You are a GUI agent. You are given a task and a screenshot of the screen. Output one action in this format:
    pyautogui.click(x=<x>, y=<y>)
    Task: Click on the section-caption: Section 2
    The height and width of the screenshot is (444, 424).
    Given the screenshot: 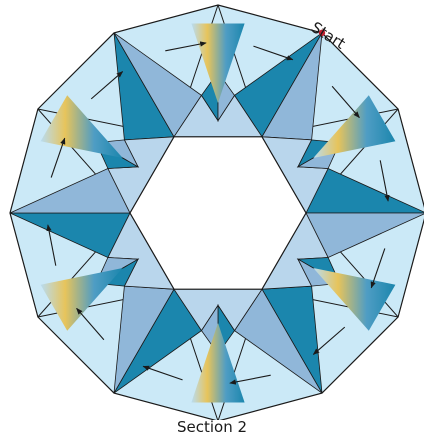 What is the action you would take?
    pyautogui.click(x=212, y=427)
    